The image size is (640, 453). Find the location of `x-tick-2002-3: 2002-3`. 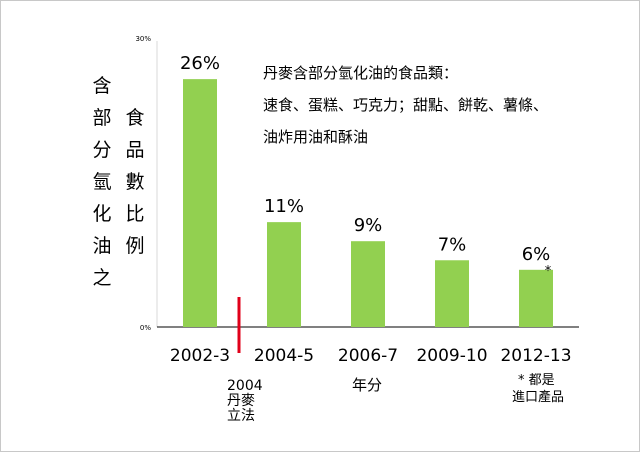

x-tick-2002-3: 2002-3 is located at coordinates (200, 356).